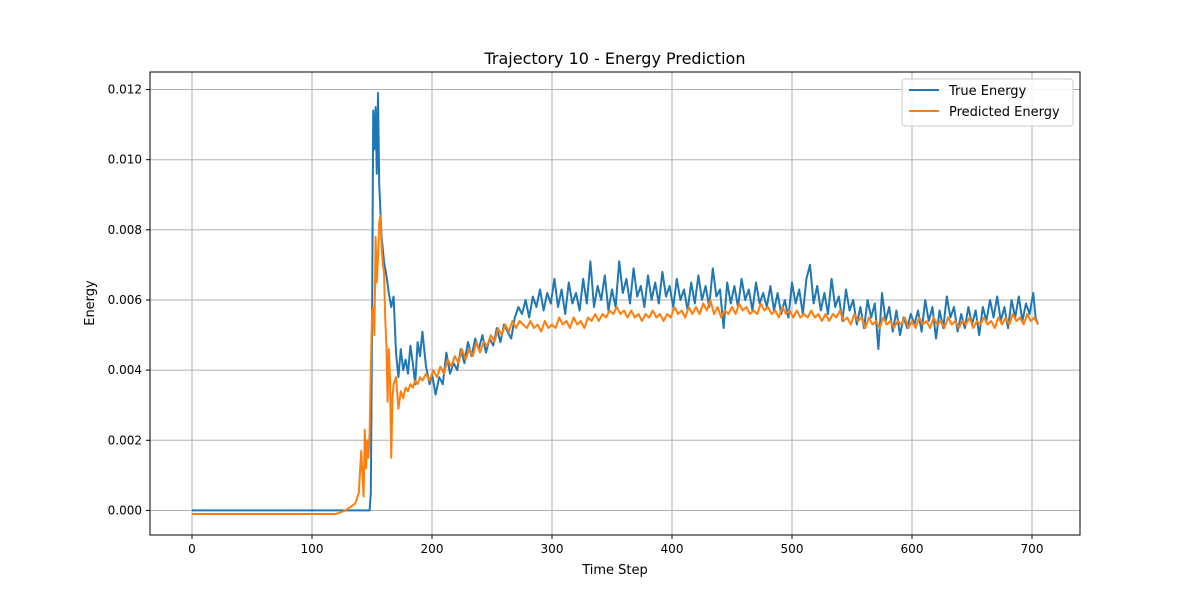  Describe the element at coordinates (125, 510) in the screenshot. I see `y-tick-label: 0.000` at that location.